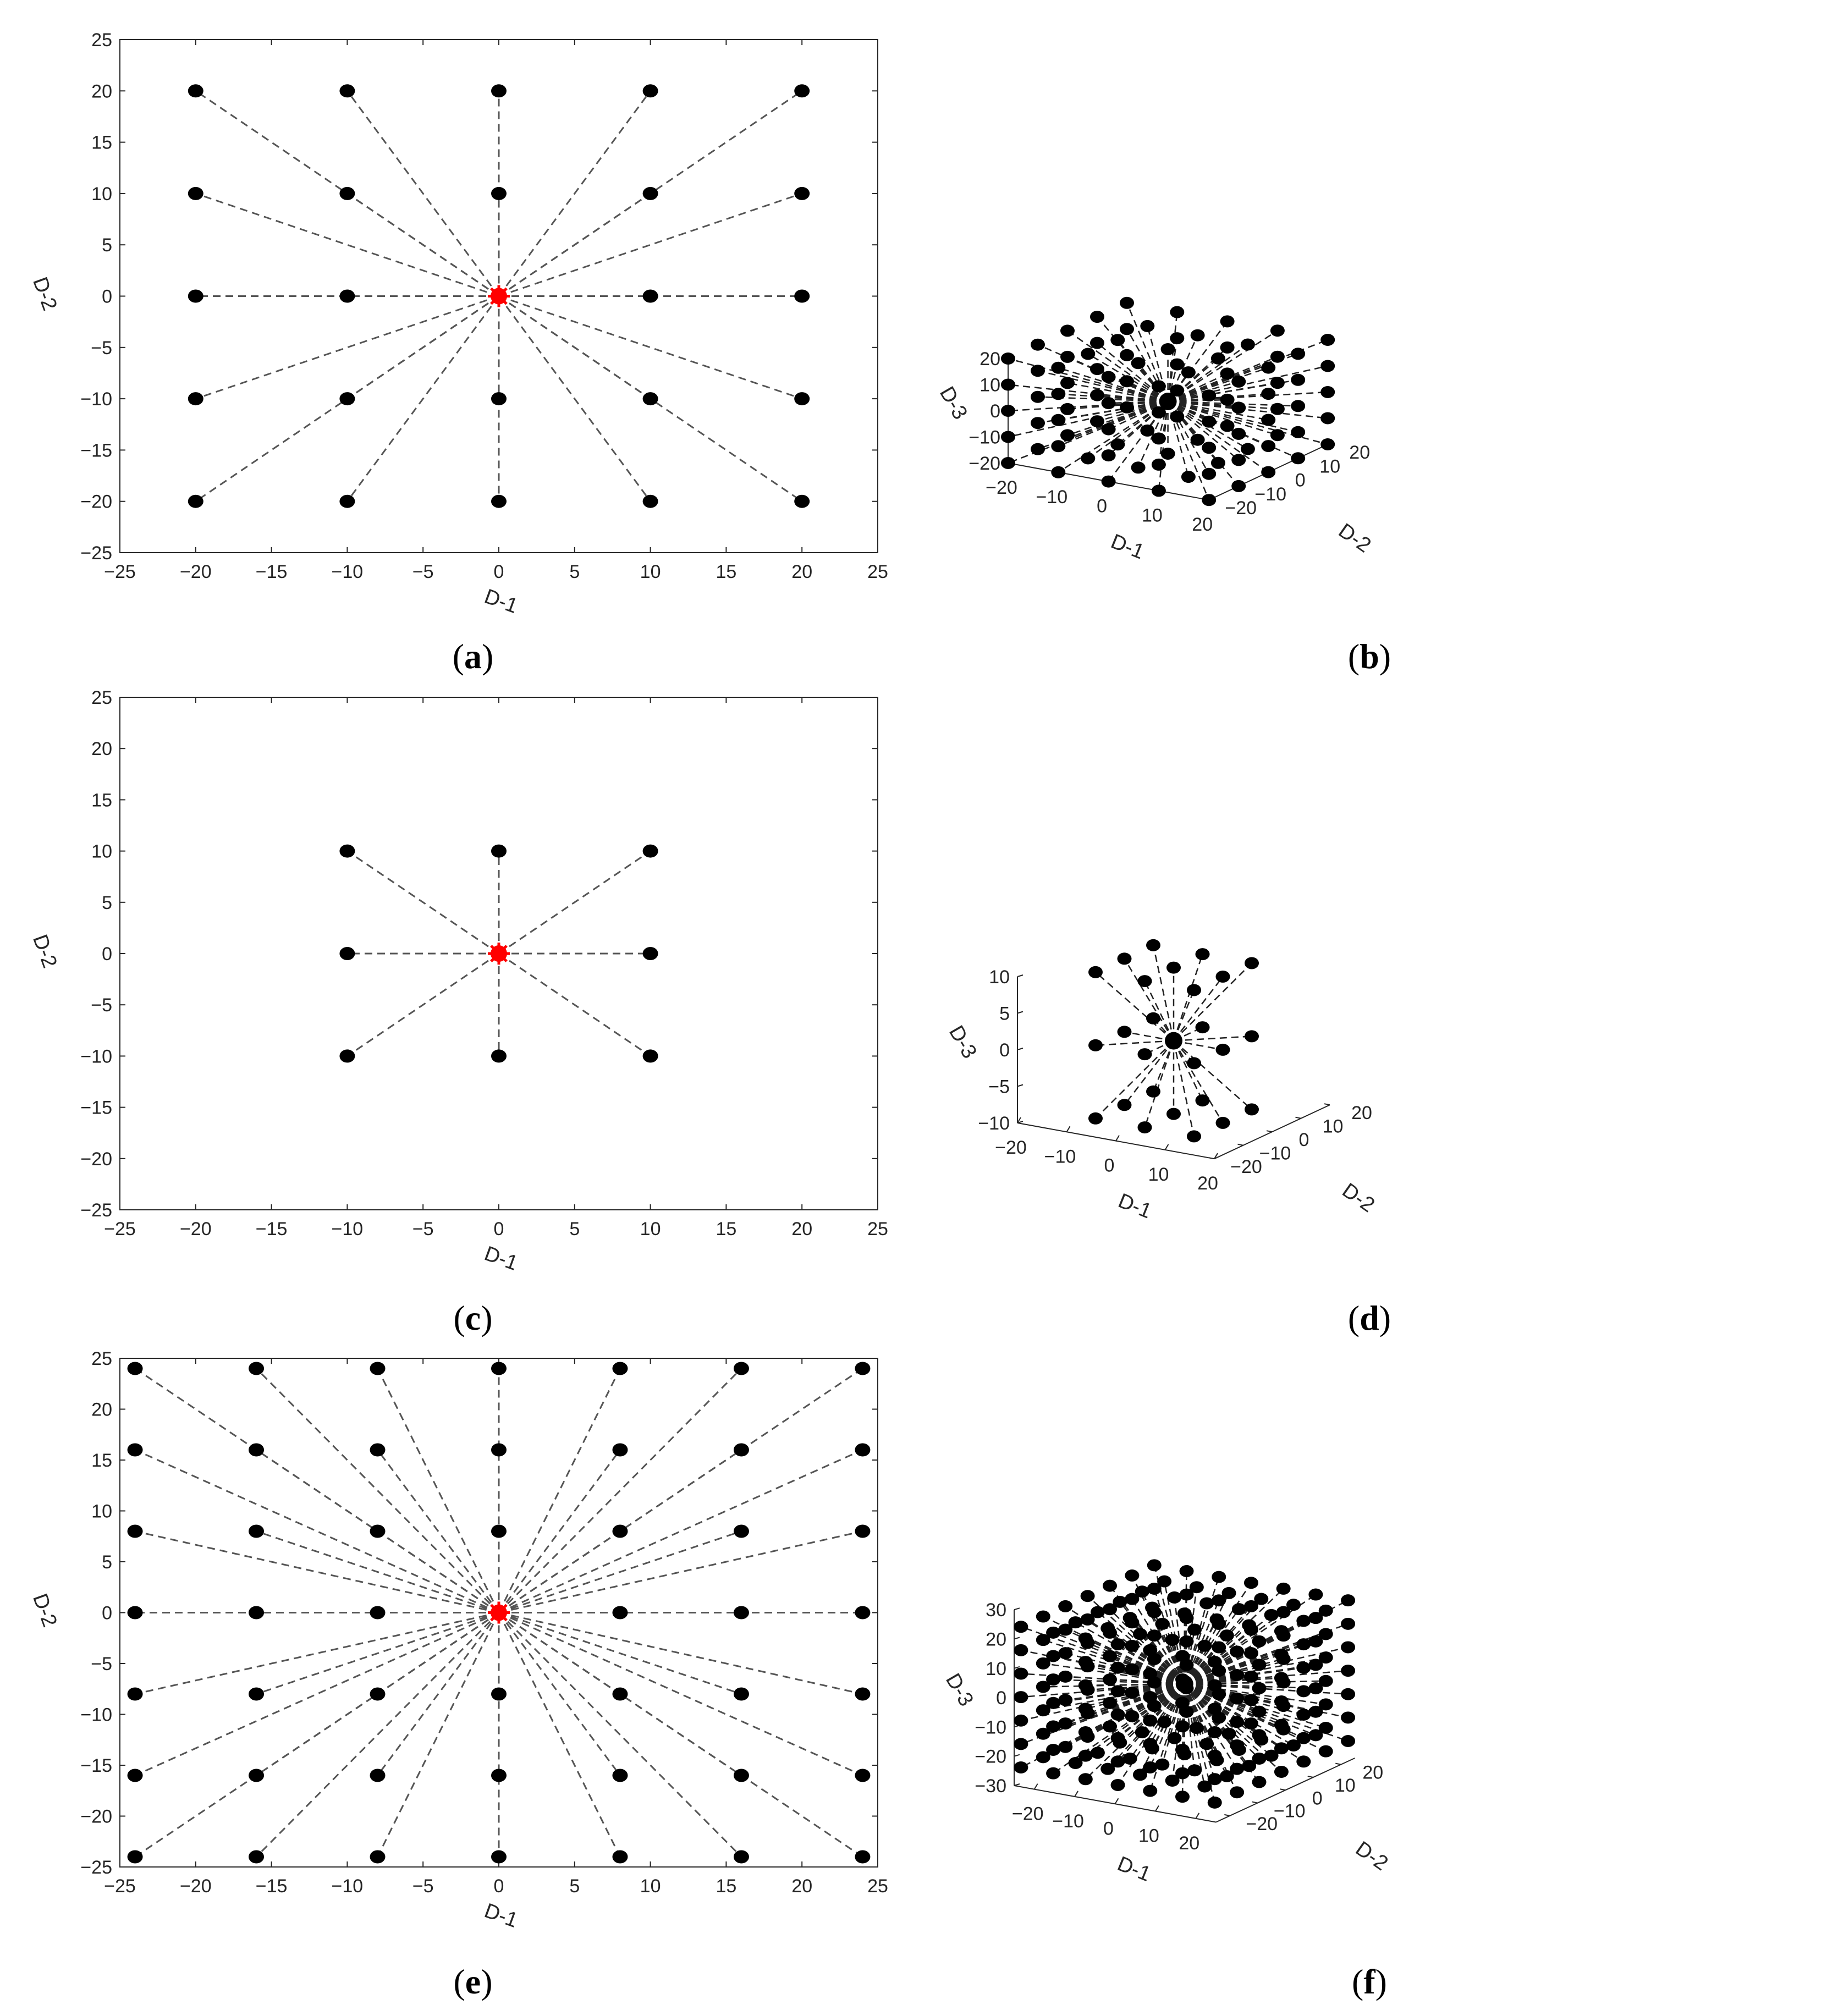 The width and height of the screenshot is (1827, 2016). Describe the element at coordinates (101, 1410) in the screenshot. I see `y-tick-label: 20` at that location.